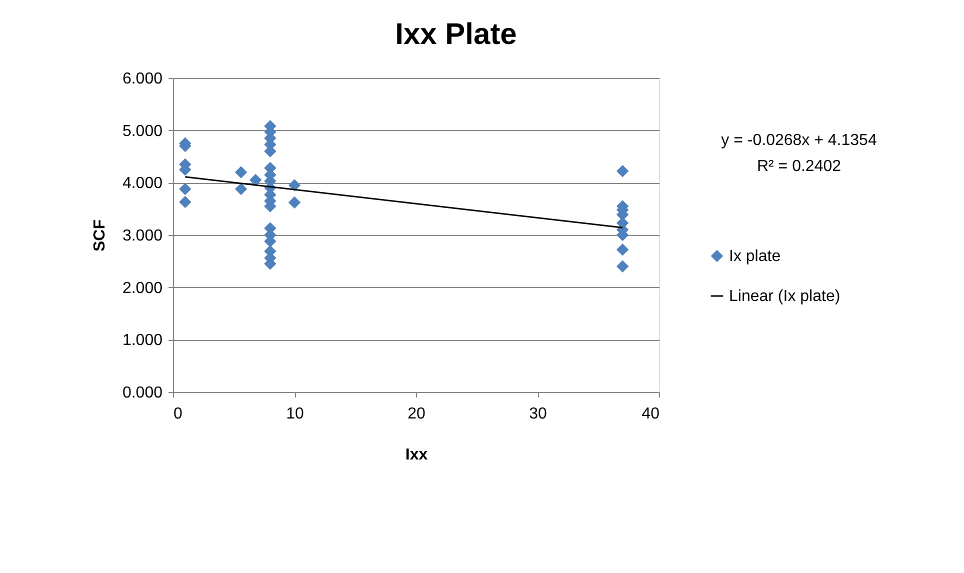 This screenshot has height=573, width=964. I want to click on legend-label: Ix plate, so click(755, 256).